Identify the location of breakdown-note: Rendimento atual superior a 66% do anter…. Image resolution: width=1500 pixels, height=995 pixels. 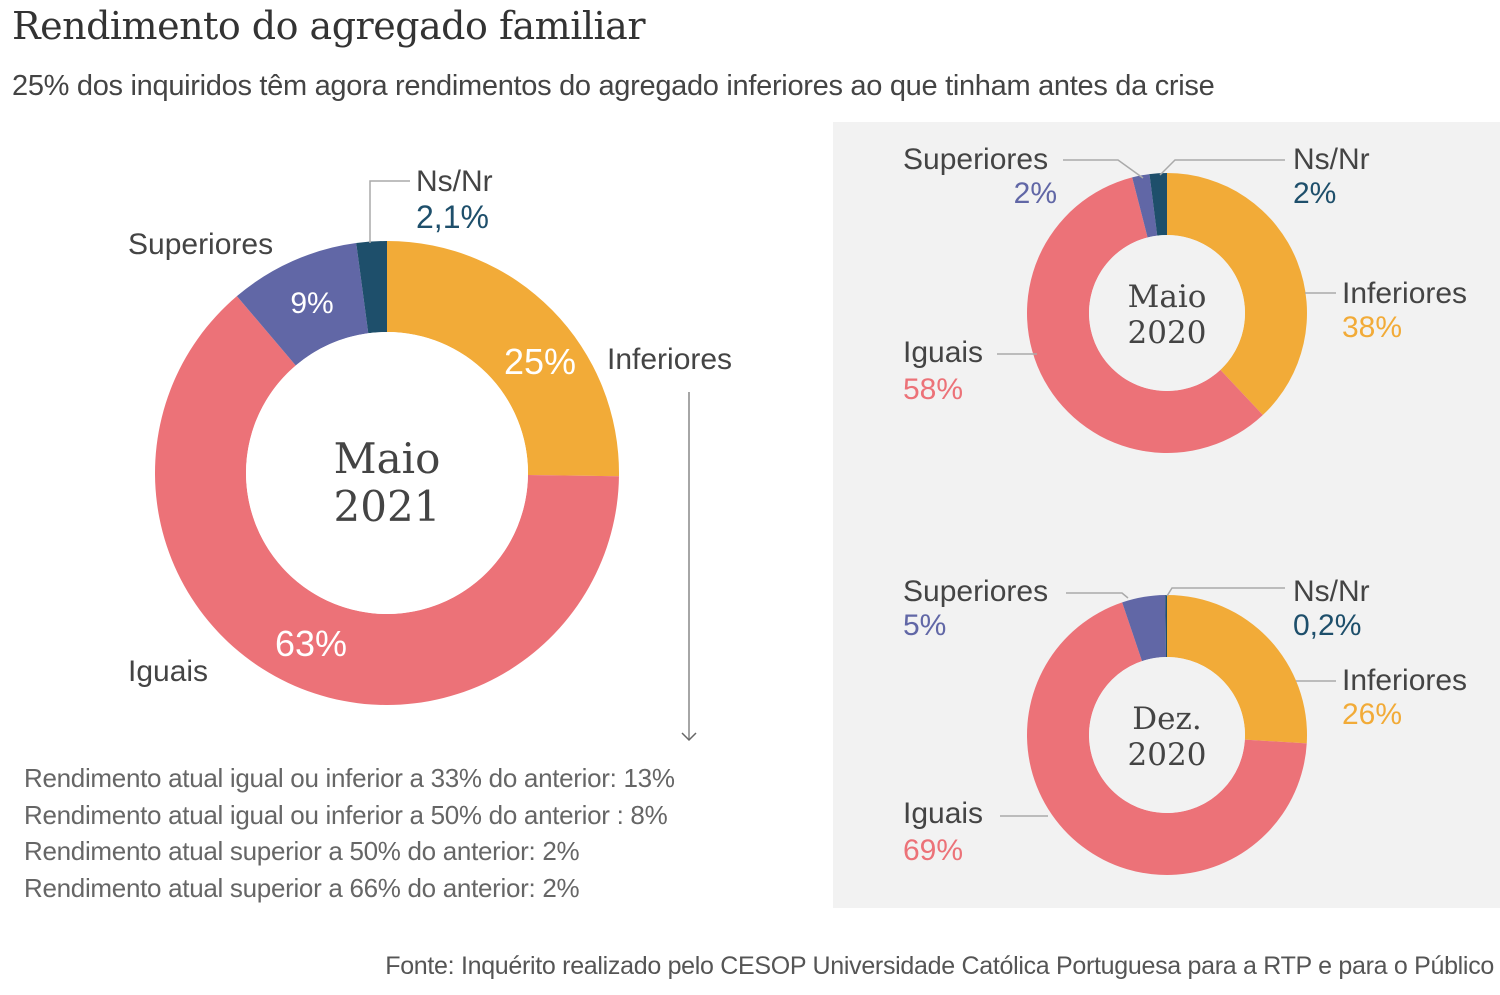
(302, 887).